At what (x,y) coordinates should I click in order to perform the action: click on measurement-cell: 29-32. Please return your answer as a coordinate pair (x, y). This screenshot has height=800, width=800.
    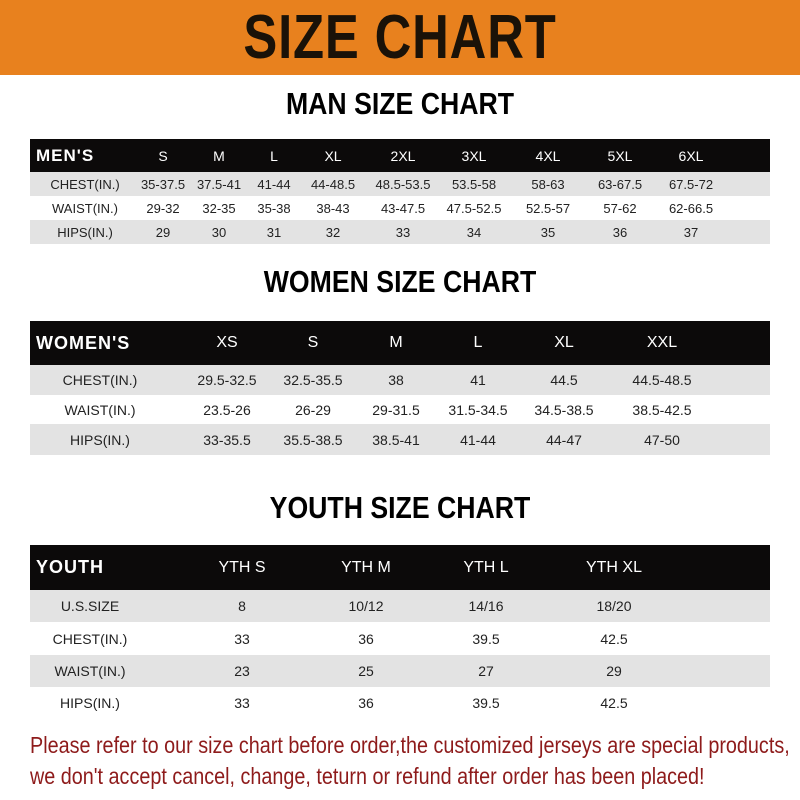
    Looking at the image, I should click on (163, 208).